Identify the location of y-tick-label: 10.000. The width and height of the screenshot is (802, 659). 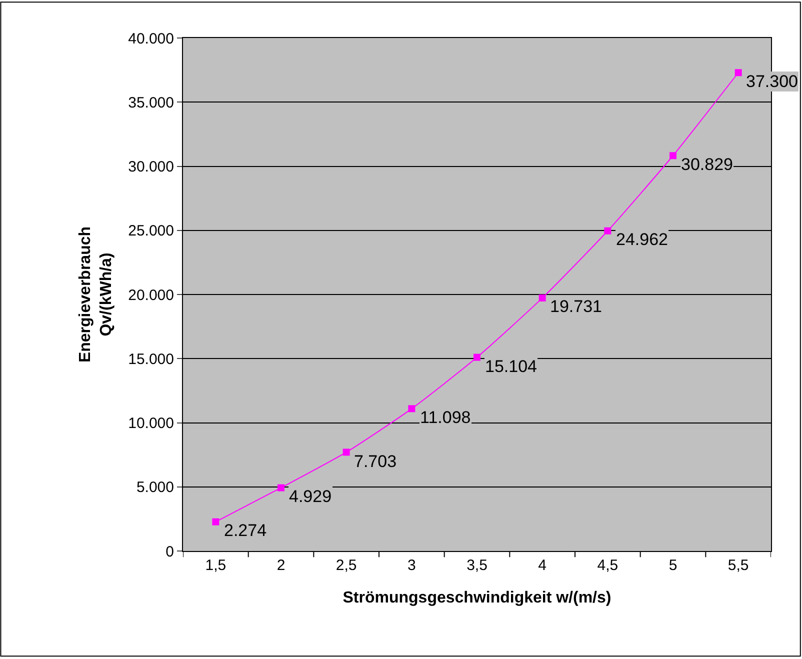
(151, 423).